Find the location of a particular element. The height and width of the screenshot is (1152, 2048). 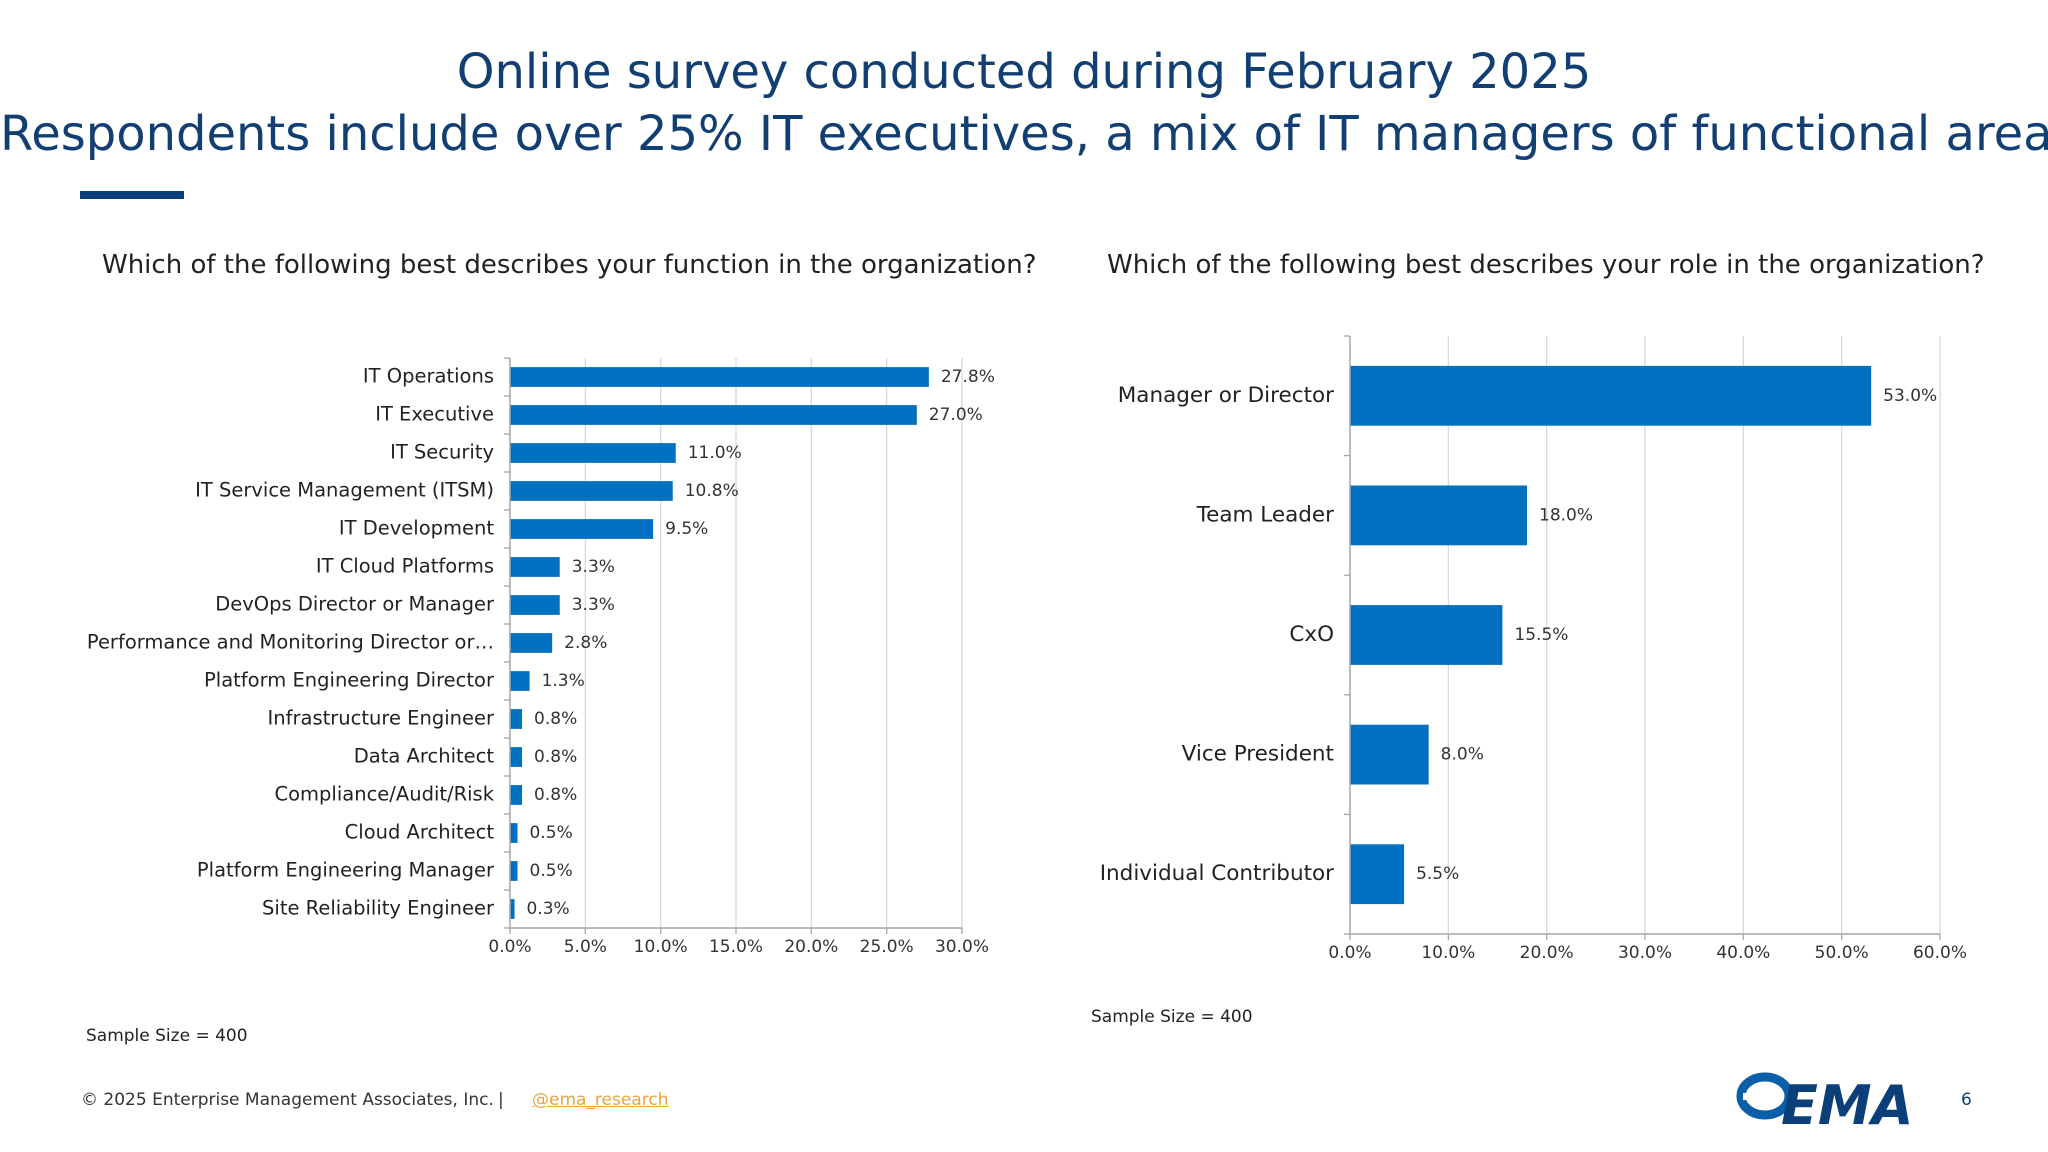

data-label: 27.8% is located at coordinates (968, 377).